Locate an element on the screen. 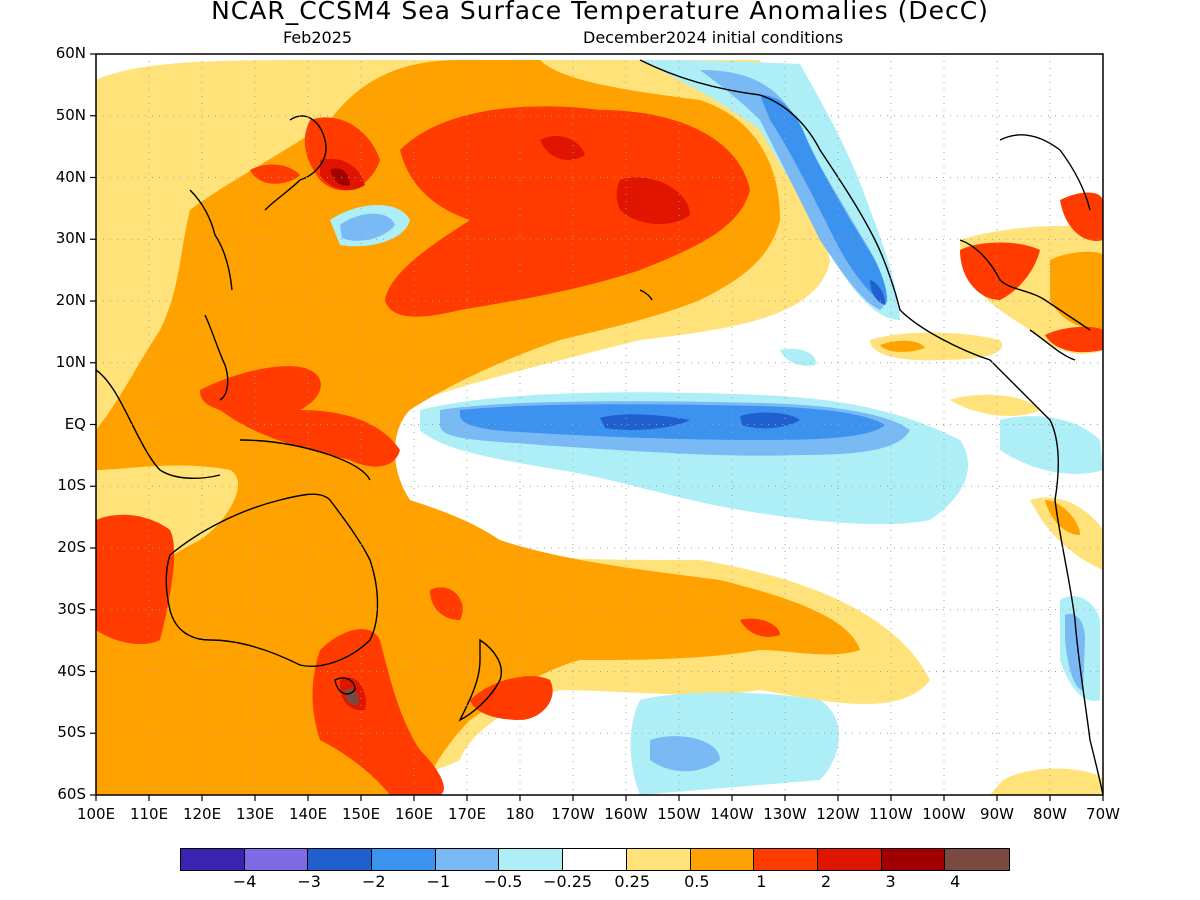  anomaly-band-3-plus is located at coordinates (344, 437).